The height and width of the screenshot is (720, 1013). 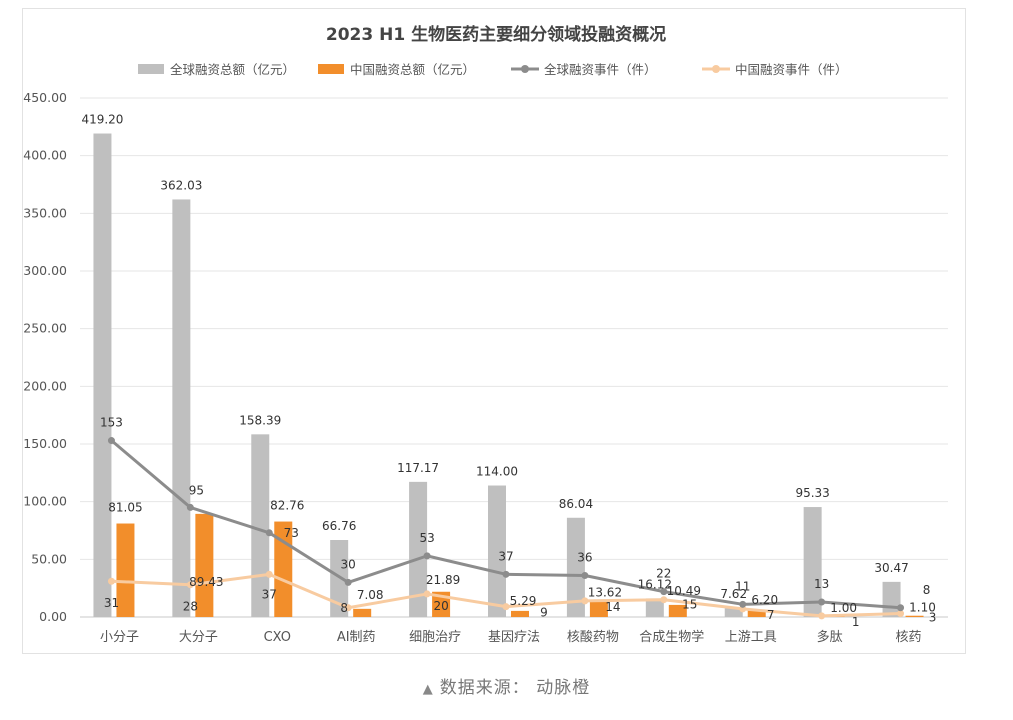 I want to click on data-label-china-events: 14, so click(x=612, y=607).